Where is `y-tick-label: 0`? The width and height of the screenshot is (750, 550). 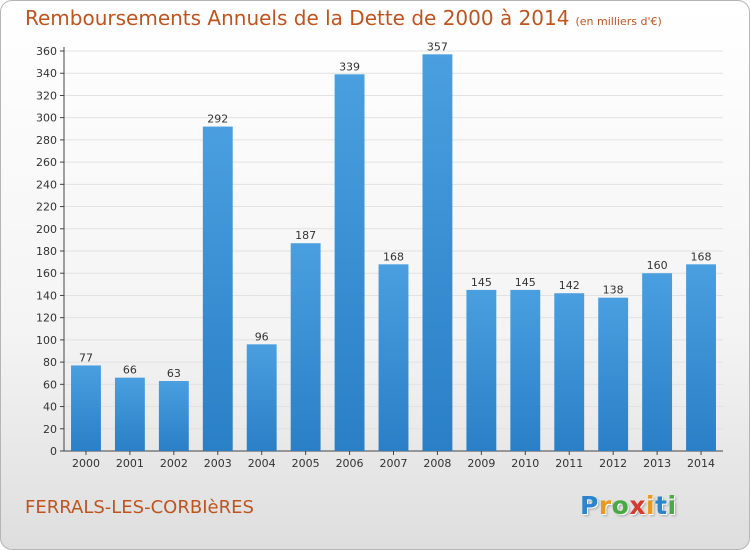 y-tick-label: 0 is located at coordinates (53, 451).